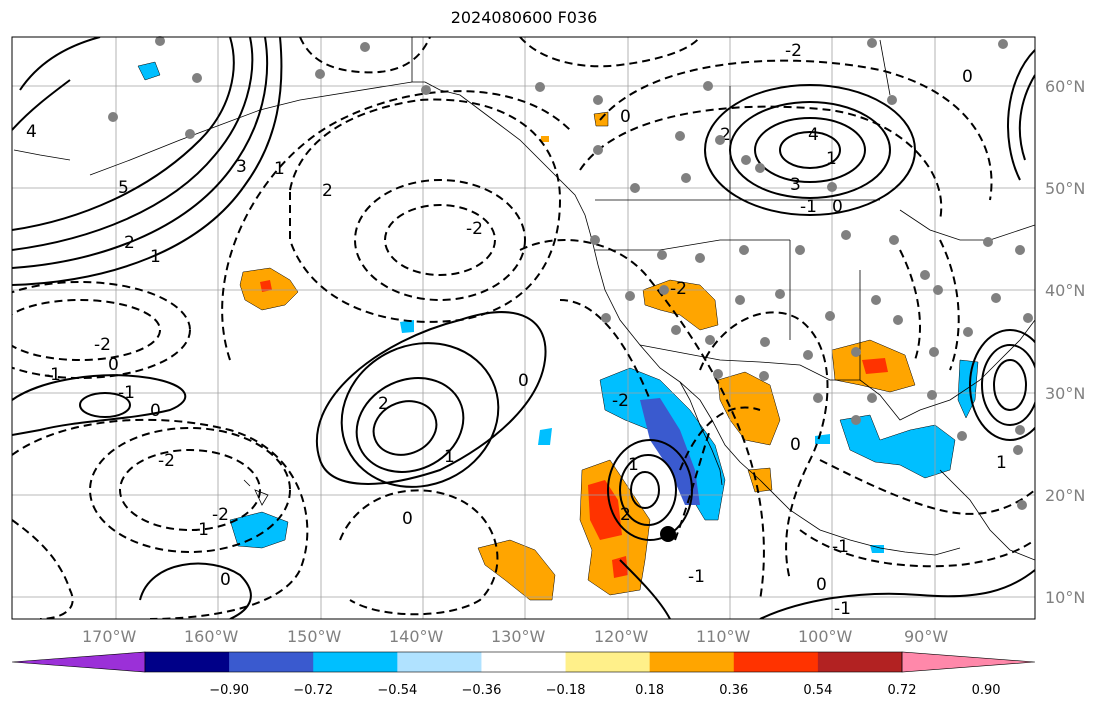  What do you see at coordinates (1065, 290) in the screenshot?
I see `lat-label: 40°N` at bounding box center [1065, 290].